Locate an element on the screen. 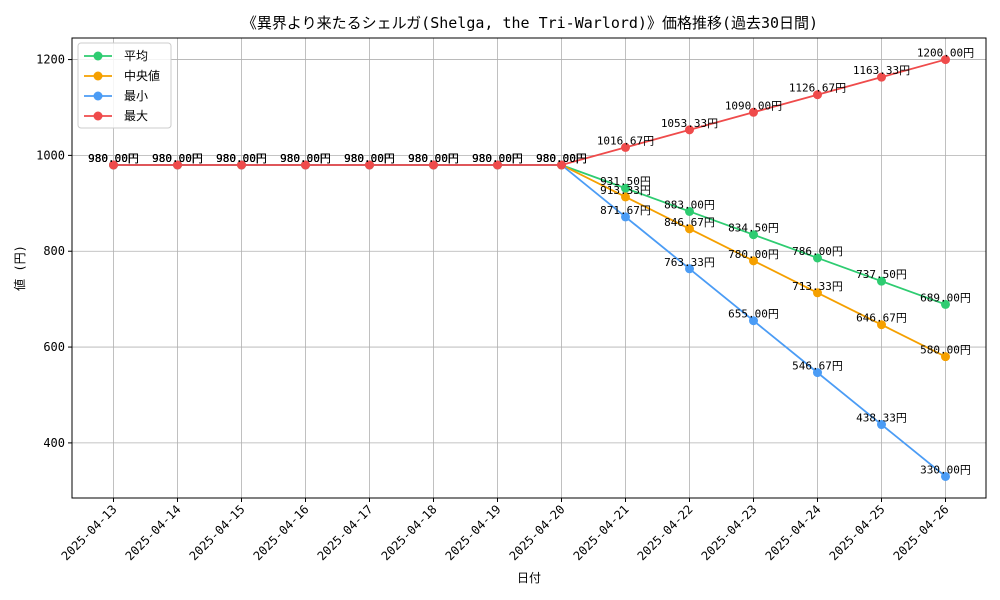  data-label: 646.67円 is located at coordinates (881, 318).